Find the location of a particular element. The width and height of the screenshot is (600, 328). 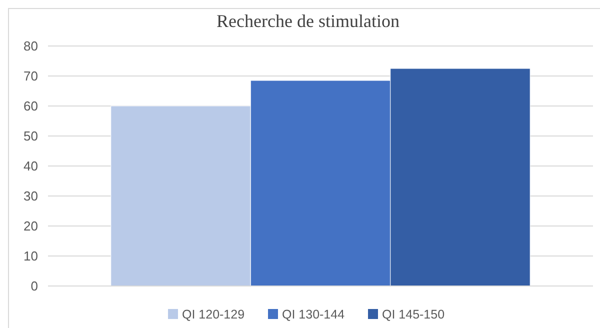

legend-label: QI 145-150 is located at coordinates (413, 314).